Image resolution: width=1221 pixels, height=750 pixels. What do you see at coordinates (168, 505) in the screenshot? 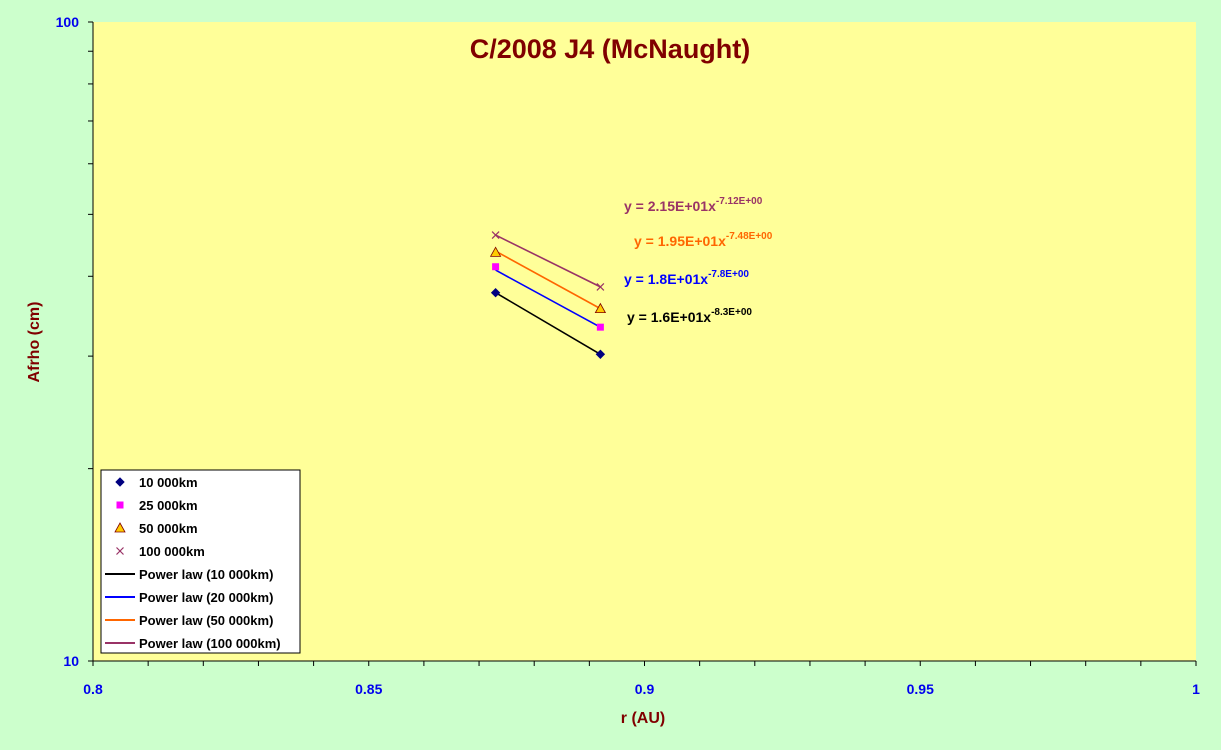
I see `legend-label: 25 000km` at bounding box center [168, 505].